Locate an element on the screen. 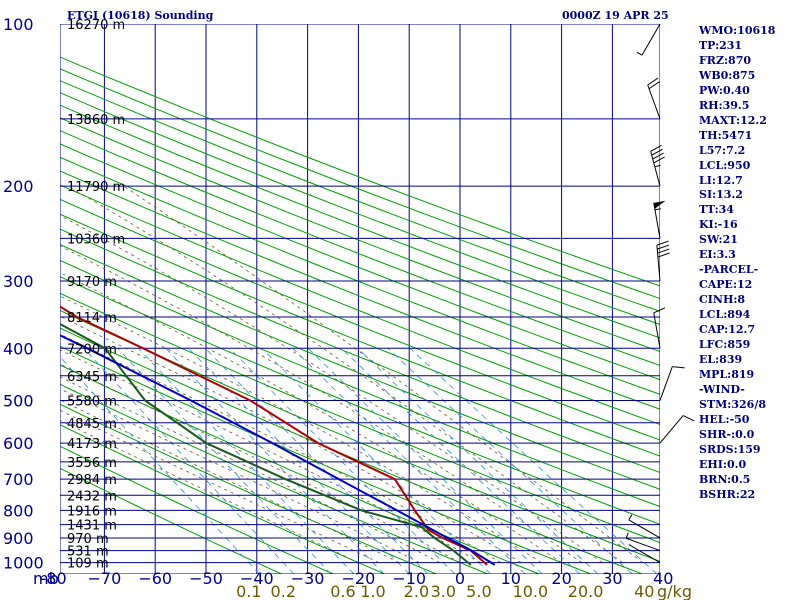  pressure-tick-label: 600 is located at coordinates (18, 443).